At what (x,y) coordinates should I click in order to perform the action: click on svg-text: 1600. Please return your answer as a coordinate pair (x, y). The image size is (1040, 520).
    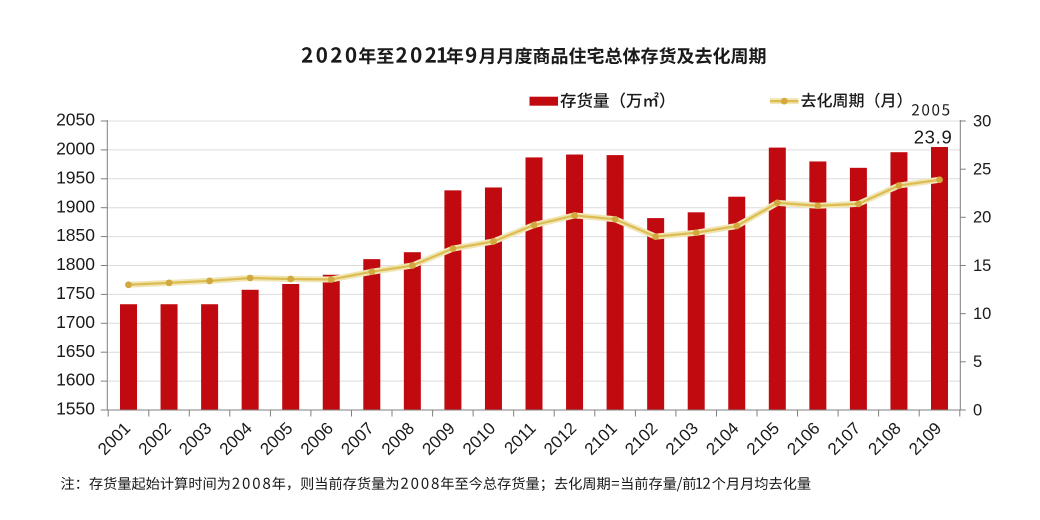
    Looking at the image, I should click on (75, 380).